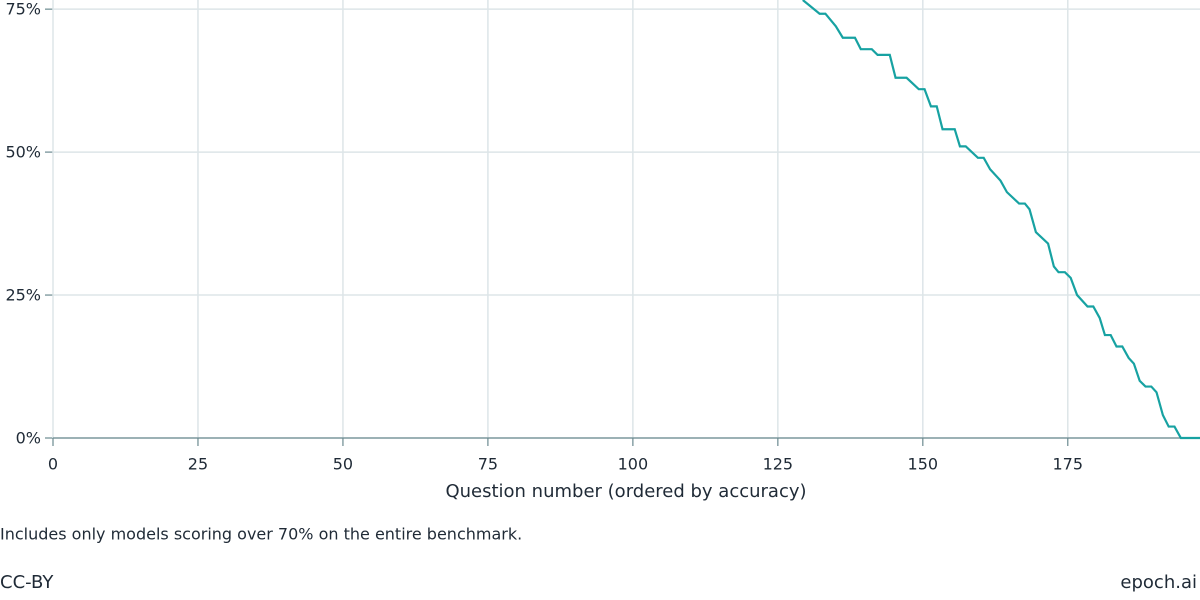  Describe the element at coordinates (23, 295) in the screenshot. I see `y-tick-label: 25%` at that location.